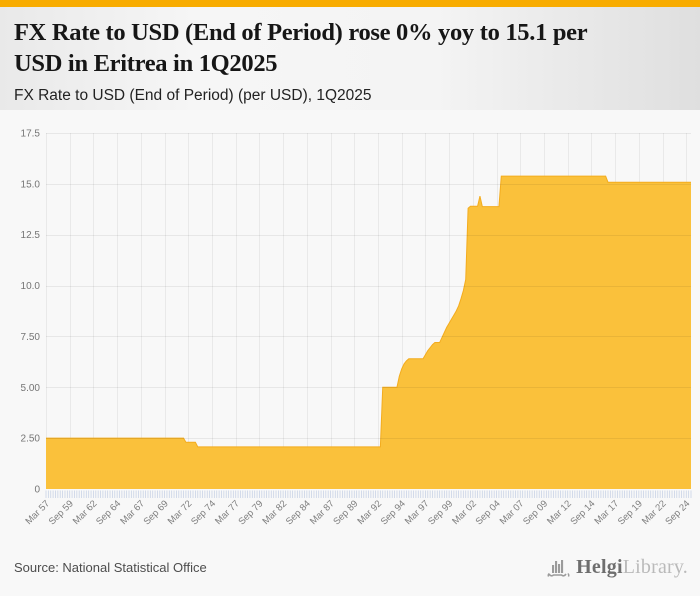 This screenshot has height=596, width=700. Describe the element at coordinates (203, 512) in the screenshot. I see `x-tick-label: Sep 74` at that location.